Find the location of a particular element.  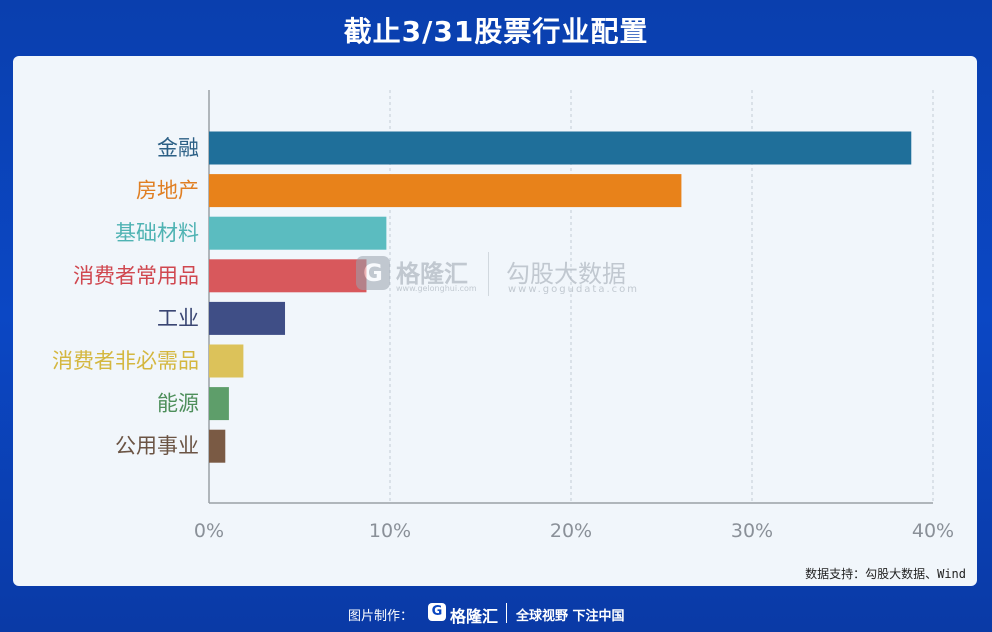

footer-divider is located at coordinates (506, 613).